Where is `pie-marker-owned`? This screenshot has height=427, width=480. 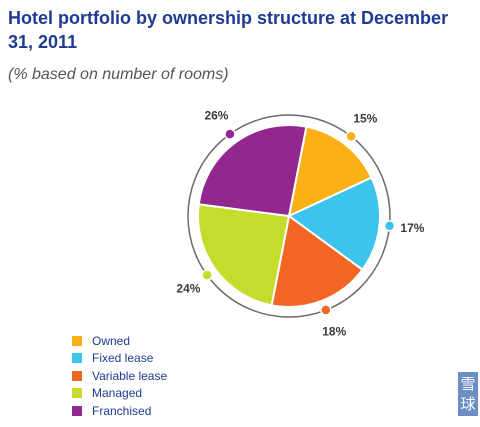
pie-marker-owned is located at coordinates (351, 136).